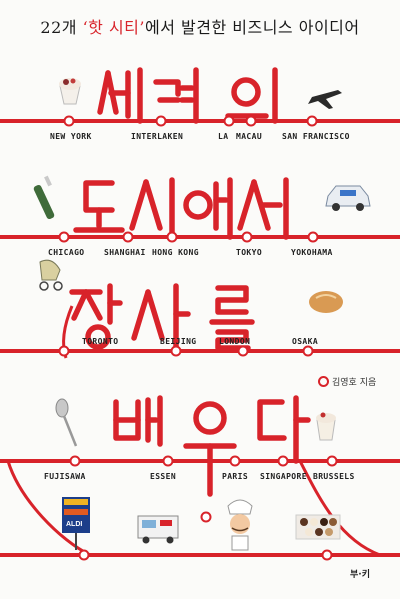  What do you see at coordinates (305, 341) in the screenshot?
I see `station-label: OSAKA` at bounding box center [305, 341].